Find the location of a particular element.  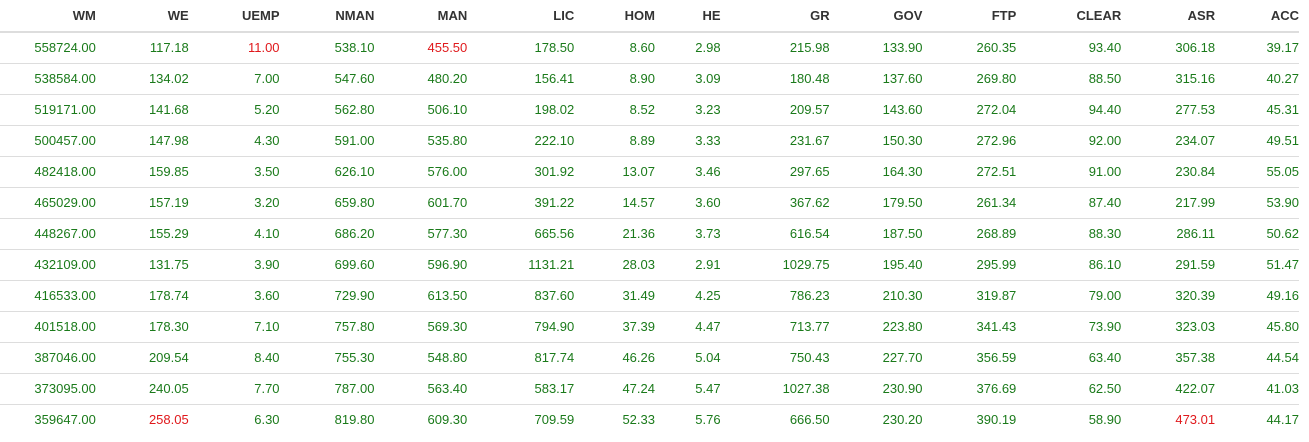

column-header-we: WE is located at coordinates (178, 15).